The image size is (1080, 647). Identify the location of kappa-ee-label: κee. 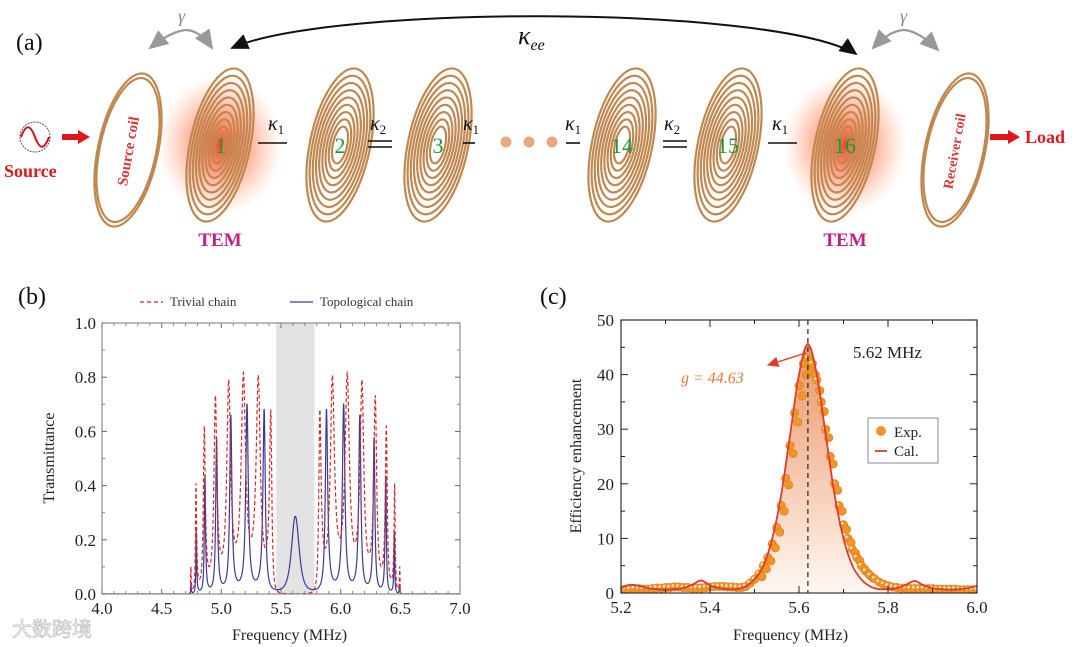
(531, 37).